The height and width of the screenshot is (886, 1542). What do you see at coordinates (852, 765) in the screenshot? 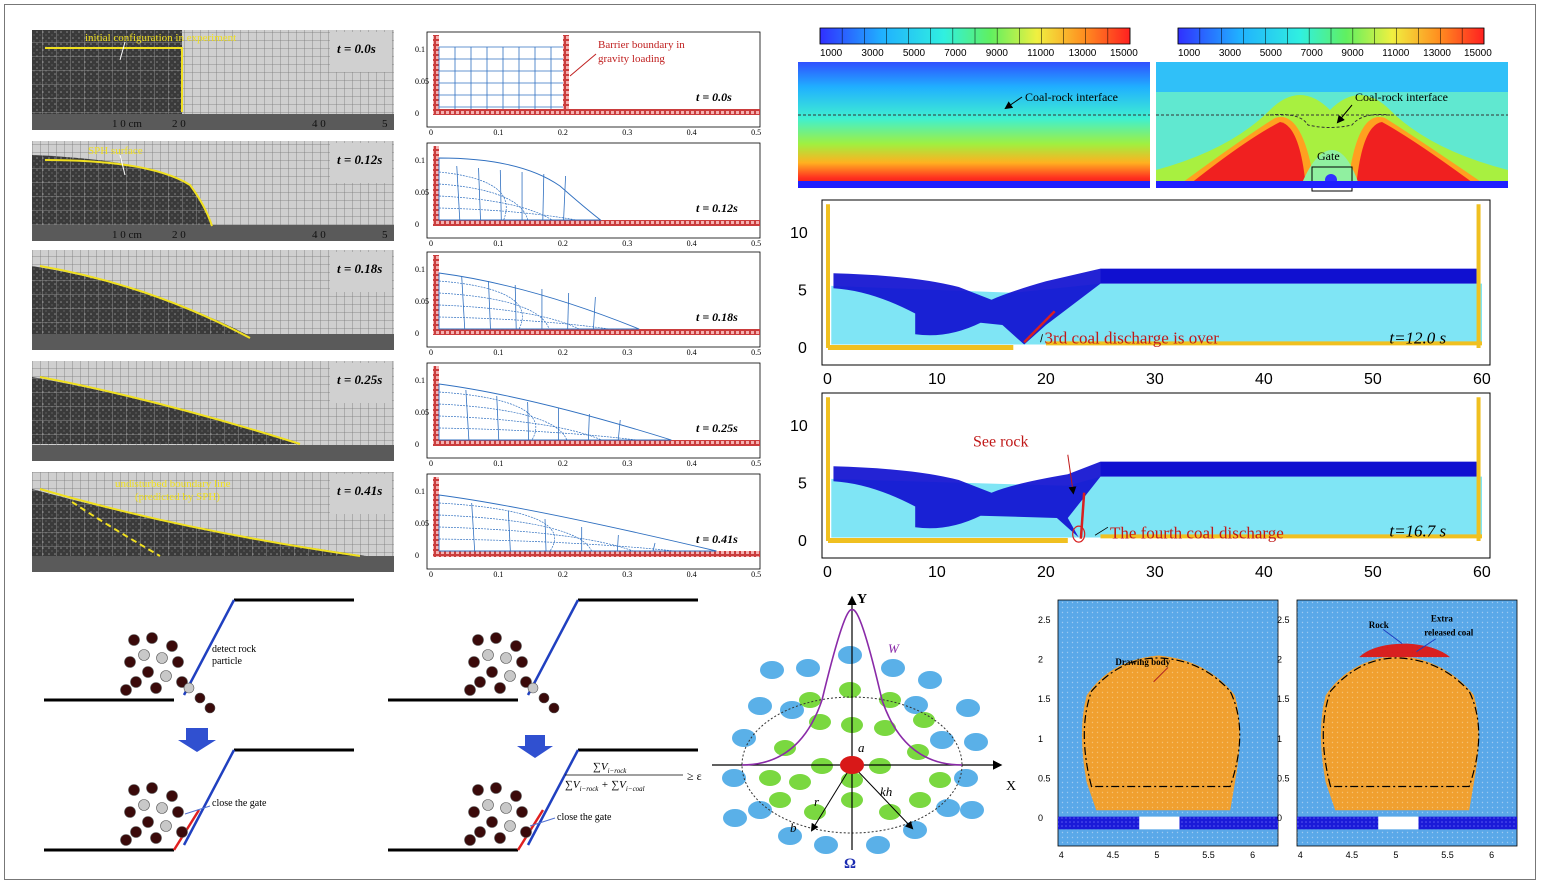
I see `center-particle` at bounding box center [852, 765].